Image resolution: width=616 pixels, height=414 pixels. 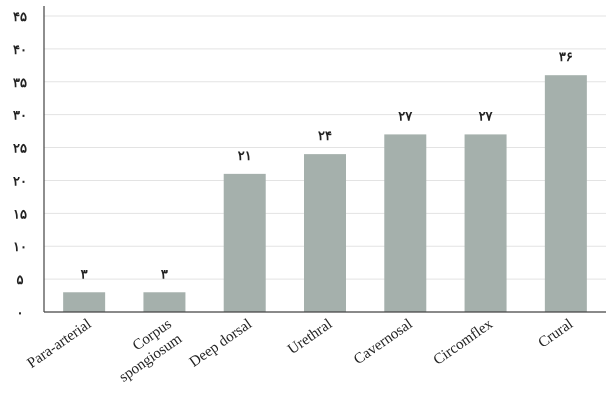 I want to click on x-tick-label: Para-arterial, so click(x=60, y=344).